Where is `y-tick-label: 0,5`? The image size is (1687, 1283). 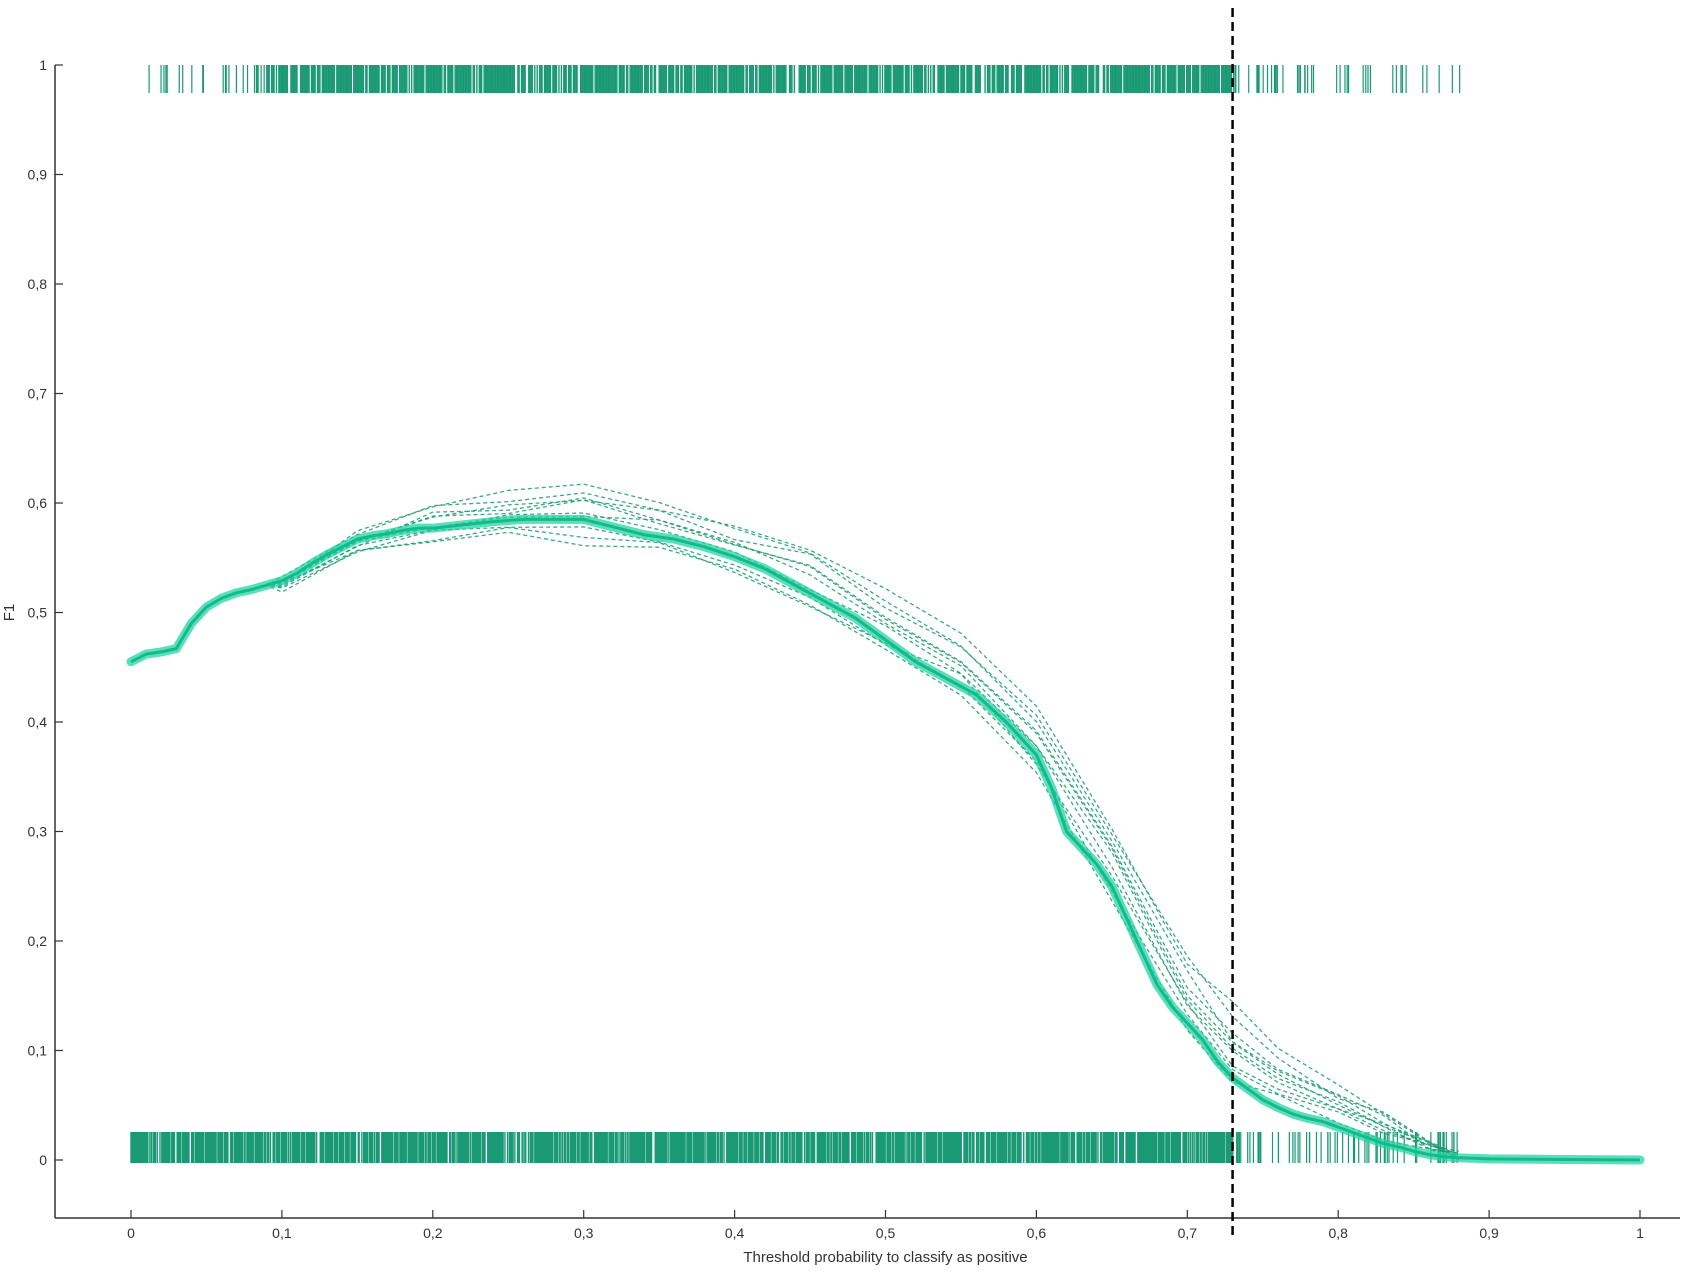
y-tick-label: 0,5 is located at coordinates (38, 613).